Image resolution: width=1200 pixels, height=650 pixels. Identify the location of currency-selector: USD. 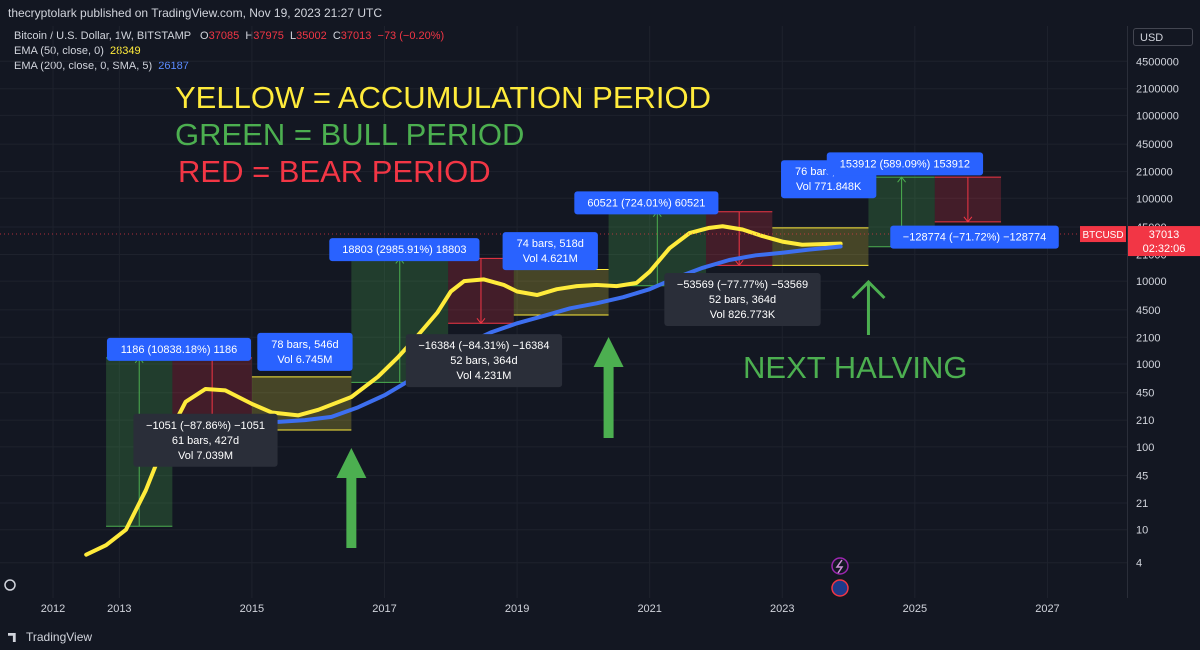
(1163, 37).